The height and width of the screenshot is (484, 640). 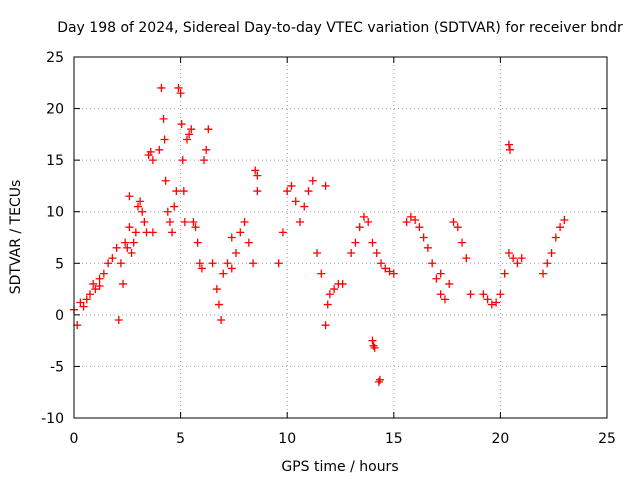 I want to click on x-tick-label: 20, so click(x=500, y=439).